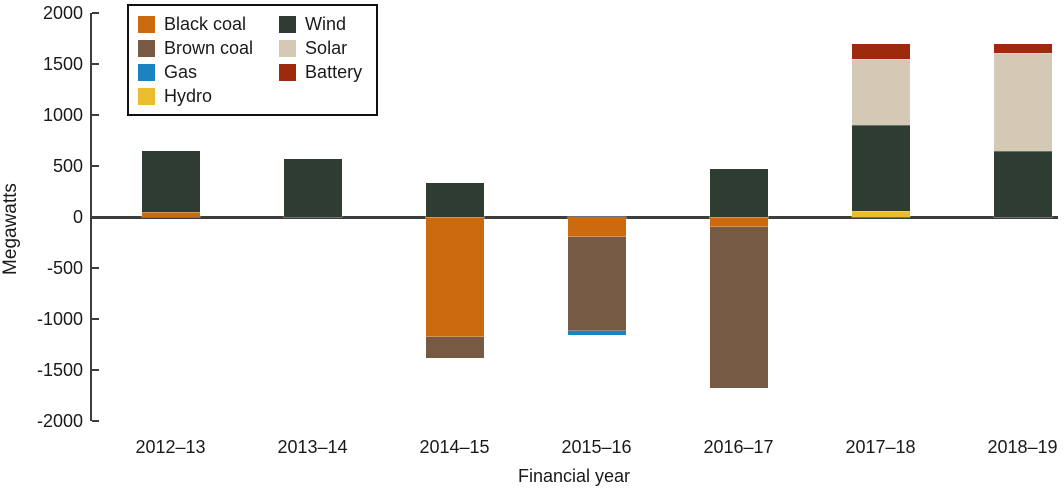  I want to click on legend-item-wind: Wind, so click(320, 24).